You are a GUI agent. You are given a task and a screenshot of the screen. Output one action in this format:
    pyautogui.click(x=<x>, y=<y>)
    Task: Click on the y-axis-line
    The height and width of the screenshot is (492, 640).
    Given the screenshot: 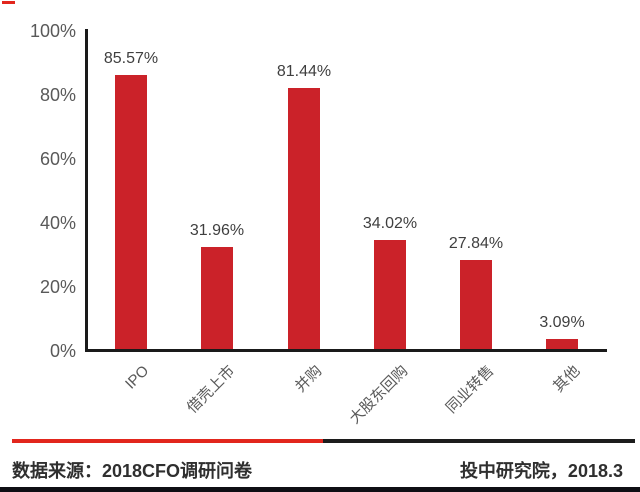 What is the action you would take?
    pyautogui.click(x=86, y=190)
    